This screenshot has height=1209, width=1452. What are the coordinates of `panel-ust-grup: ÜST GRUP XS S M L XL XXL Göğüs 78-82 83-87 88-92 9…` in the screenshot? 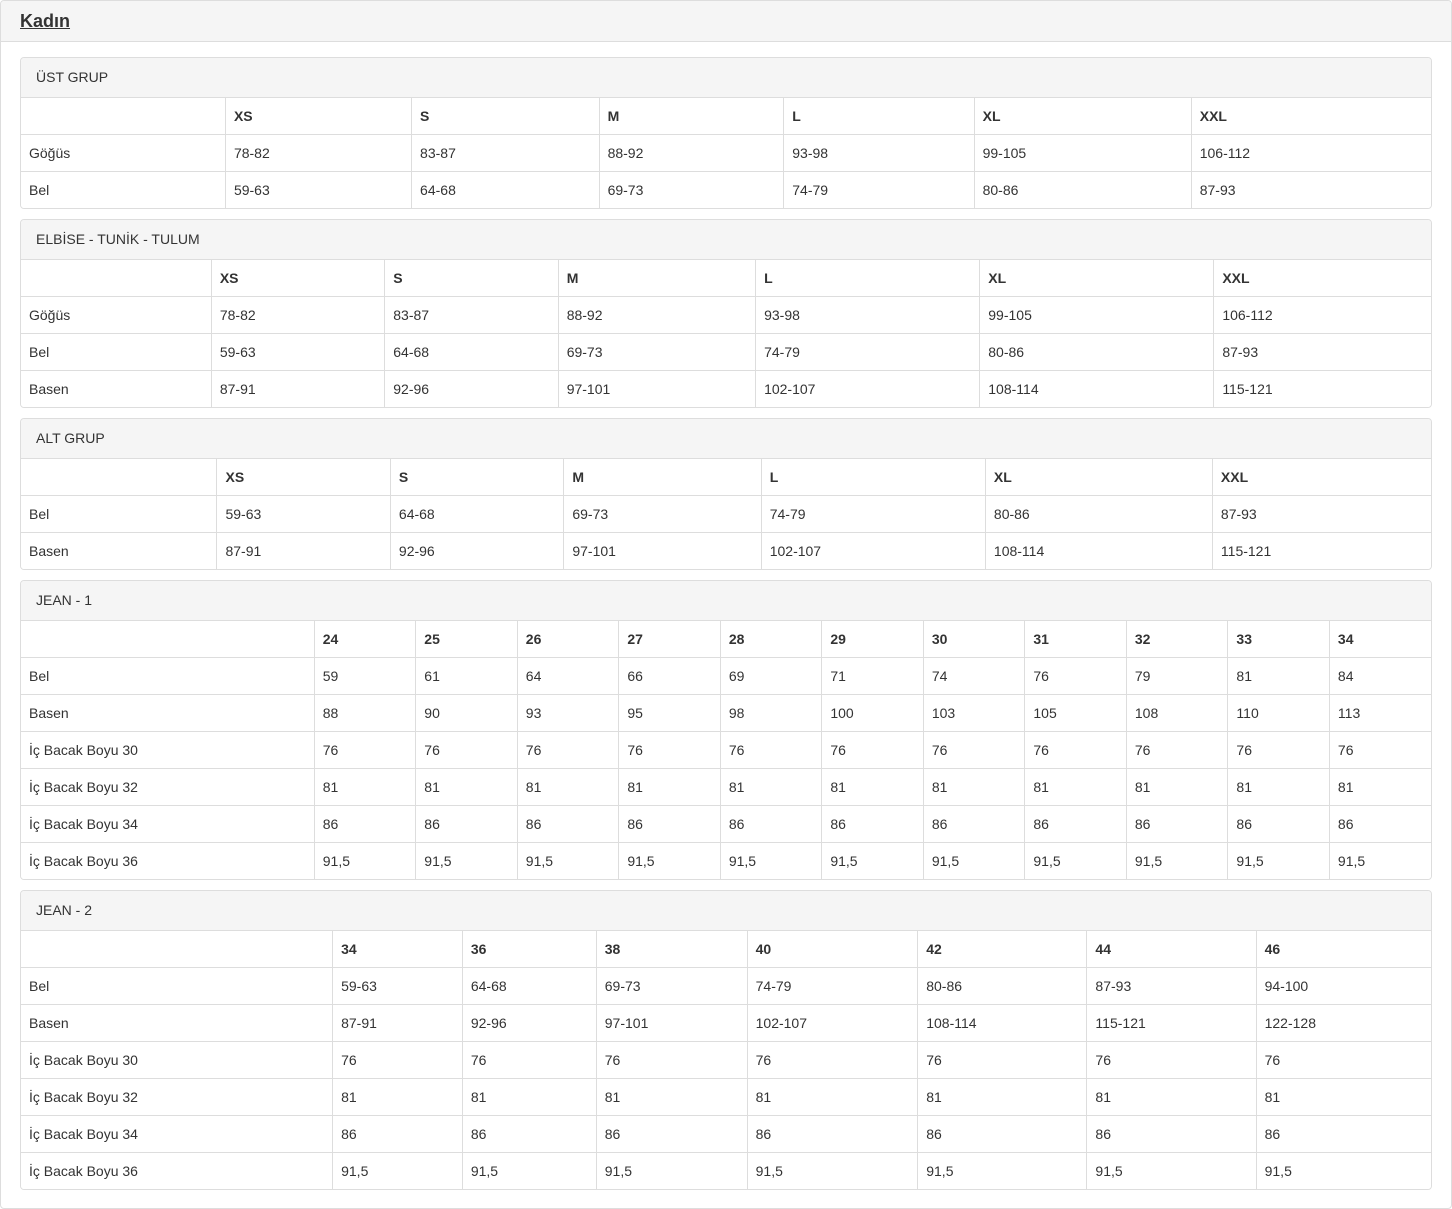 It's located at (726, 133).